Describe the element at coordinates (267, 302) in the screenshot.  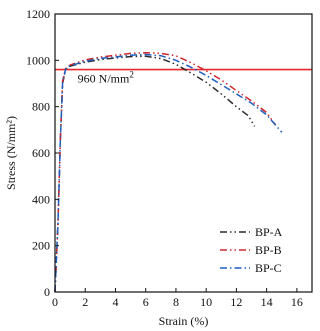
I see `x-tick-label: 14` at that location.